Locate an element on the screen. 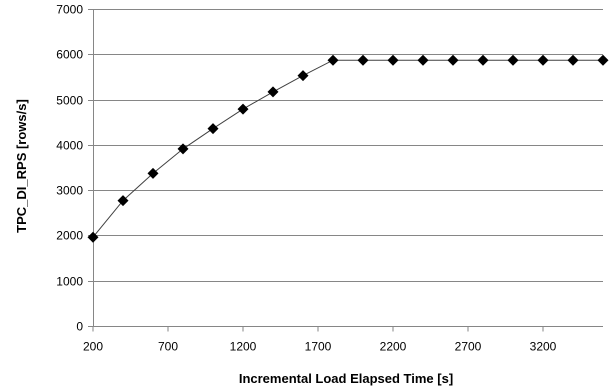 This screenshot has height=392, width=613. y-tick-label: 4000 is located at coordinates (69, 146).